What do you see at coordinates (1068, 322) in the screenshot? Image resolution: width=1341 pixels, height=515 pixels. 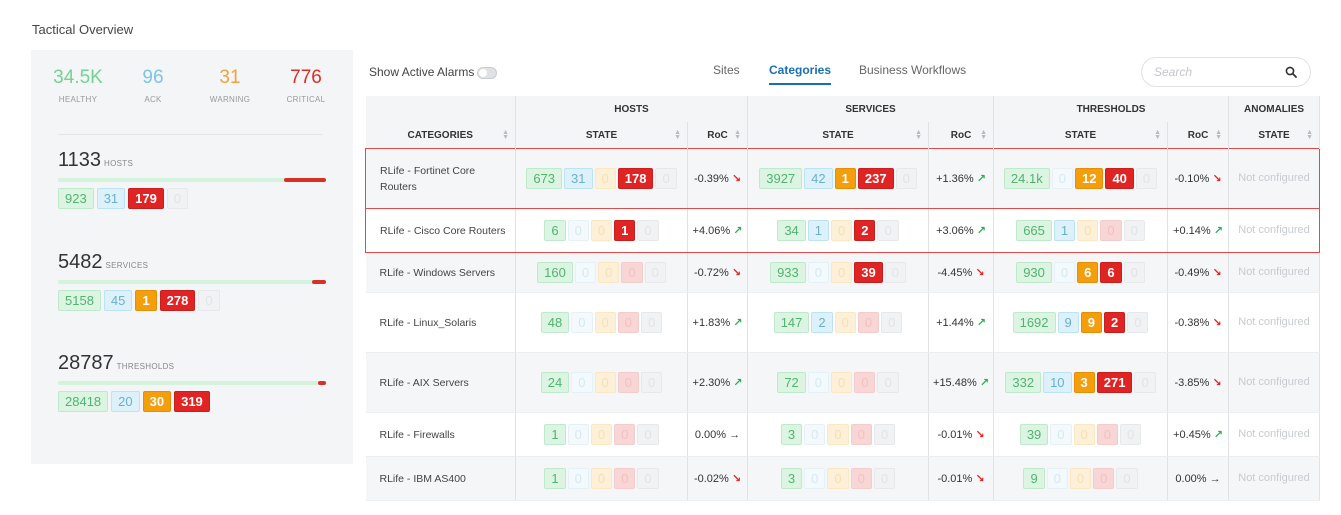 I see `ack-state-chip: 9` at bounding box center [1068, 322].